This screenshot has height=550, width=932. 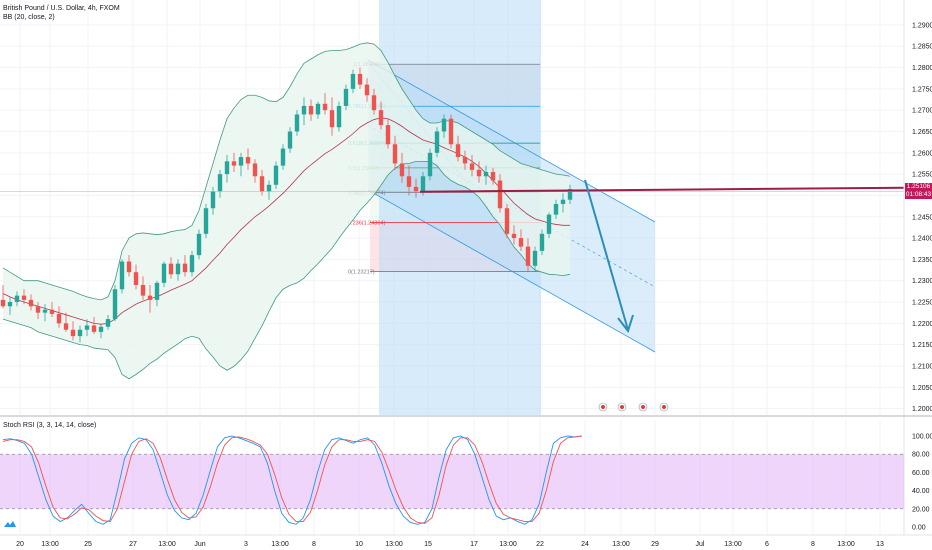 I want to click on price-tick-label: 1.24000, so click(x=922, y=239).